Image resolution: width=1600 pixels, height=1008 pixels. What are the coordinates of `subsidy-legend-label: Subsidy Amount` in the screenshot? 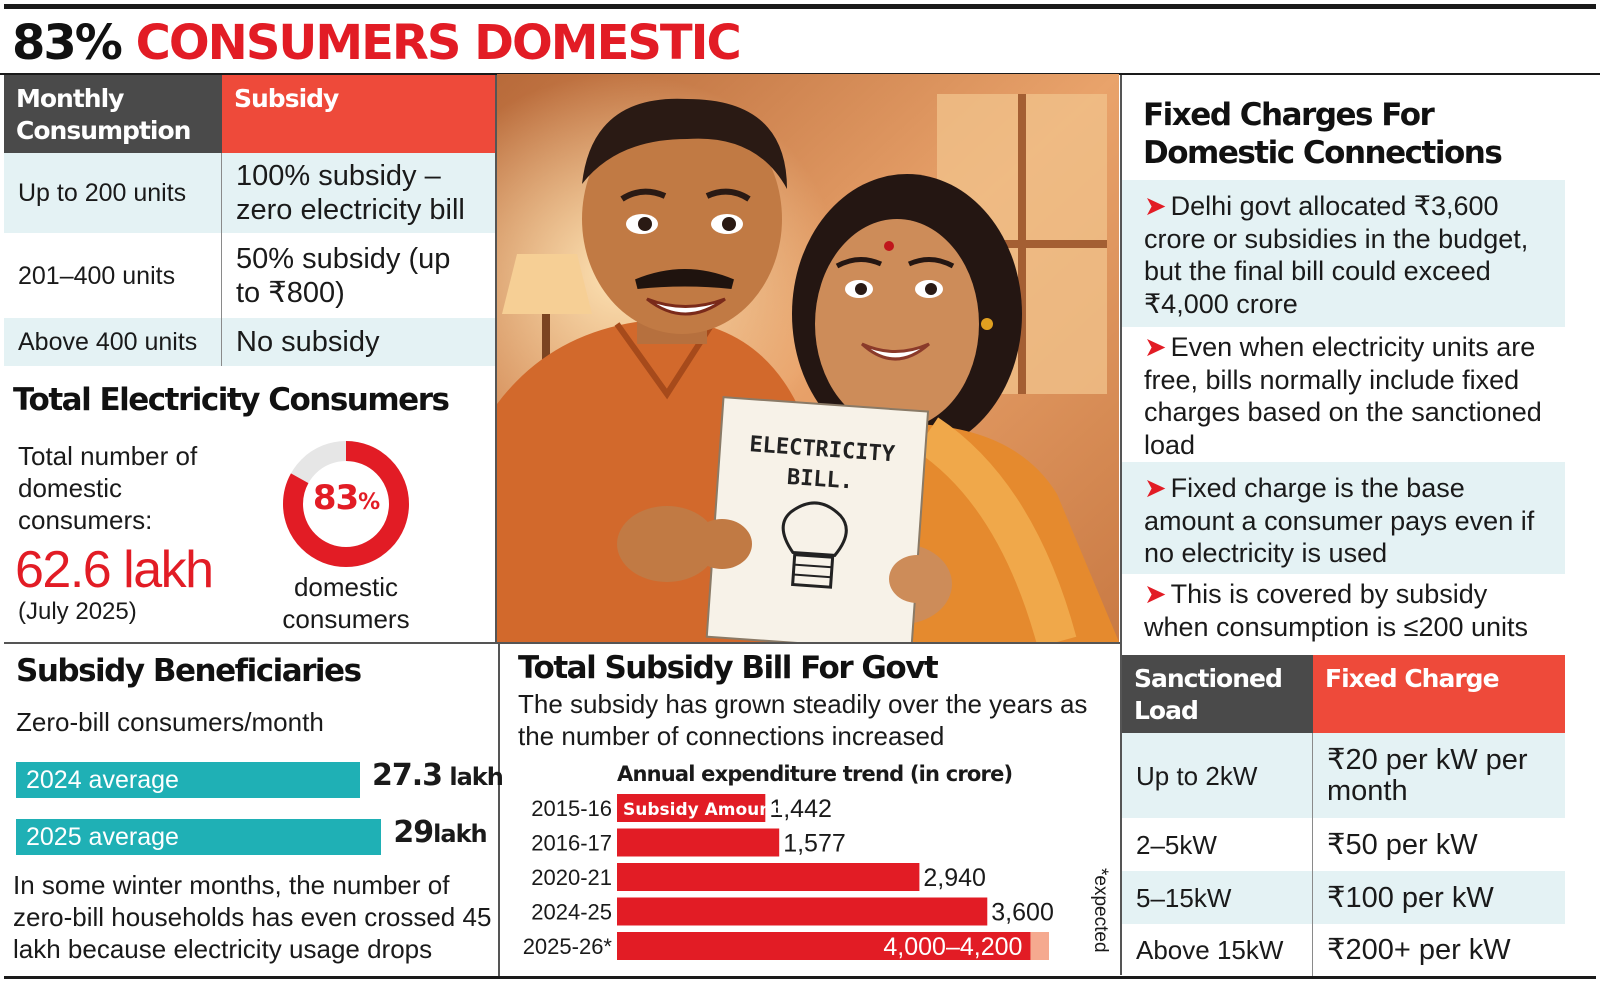 It's located at (701, 810).